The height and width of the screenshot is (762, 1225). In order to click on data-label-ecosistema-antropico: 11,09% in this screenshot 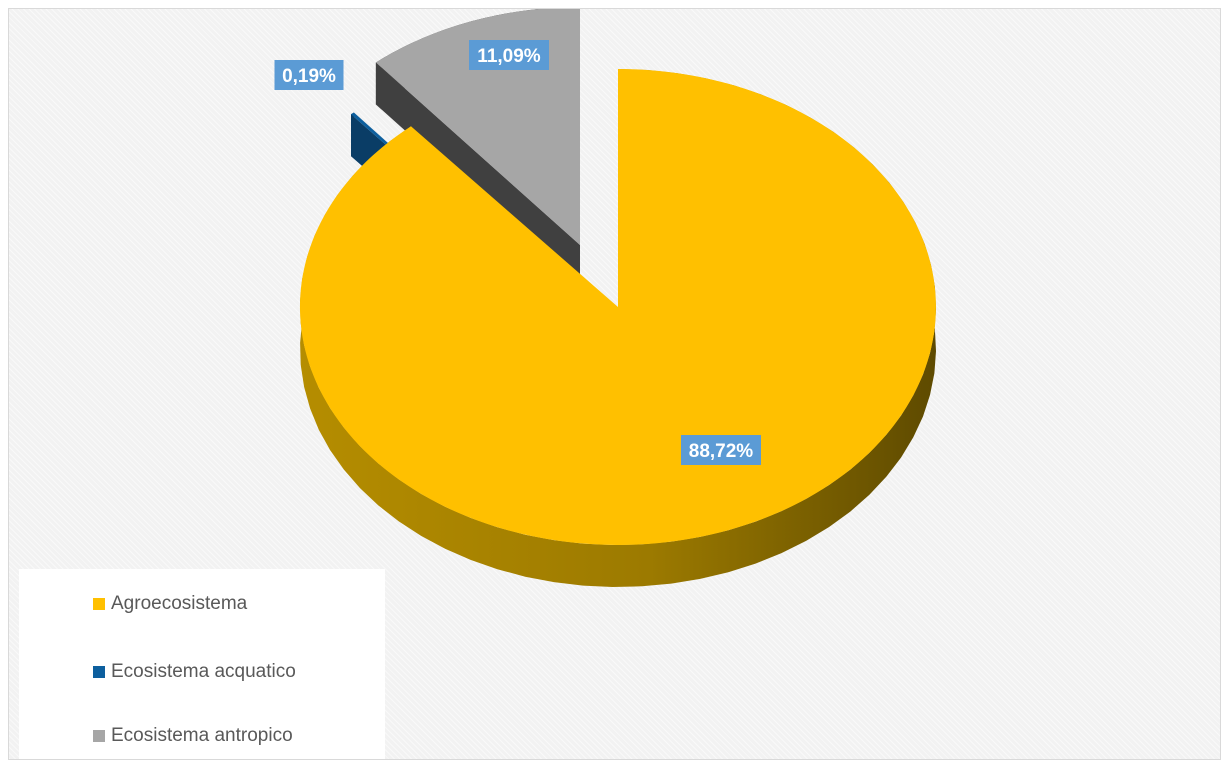, I will do `click(509, 55)`.